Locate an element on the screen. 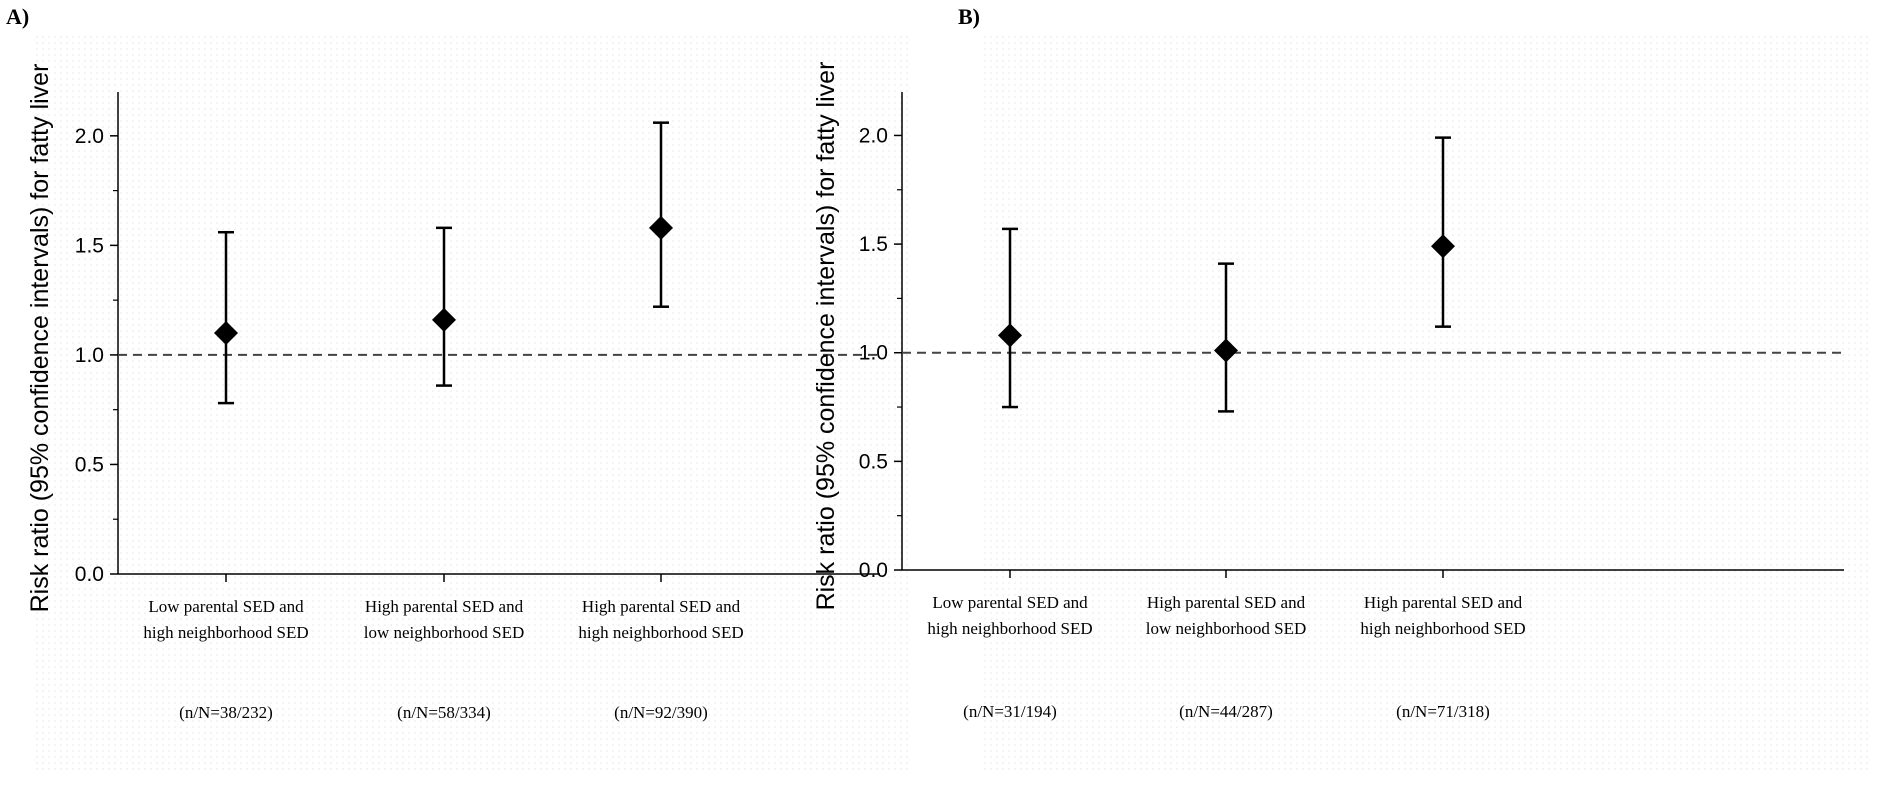 This screenshot has width=1885, height=802. x-tick-count: (n/N=92/390) is located at coordinates (661, 712).